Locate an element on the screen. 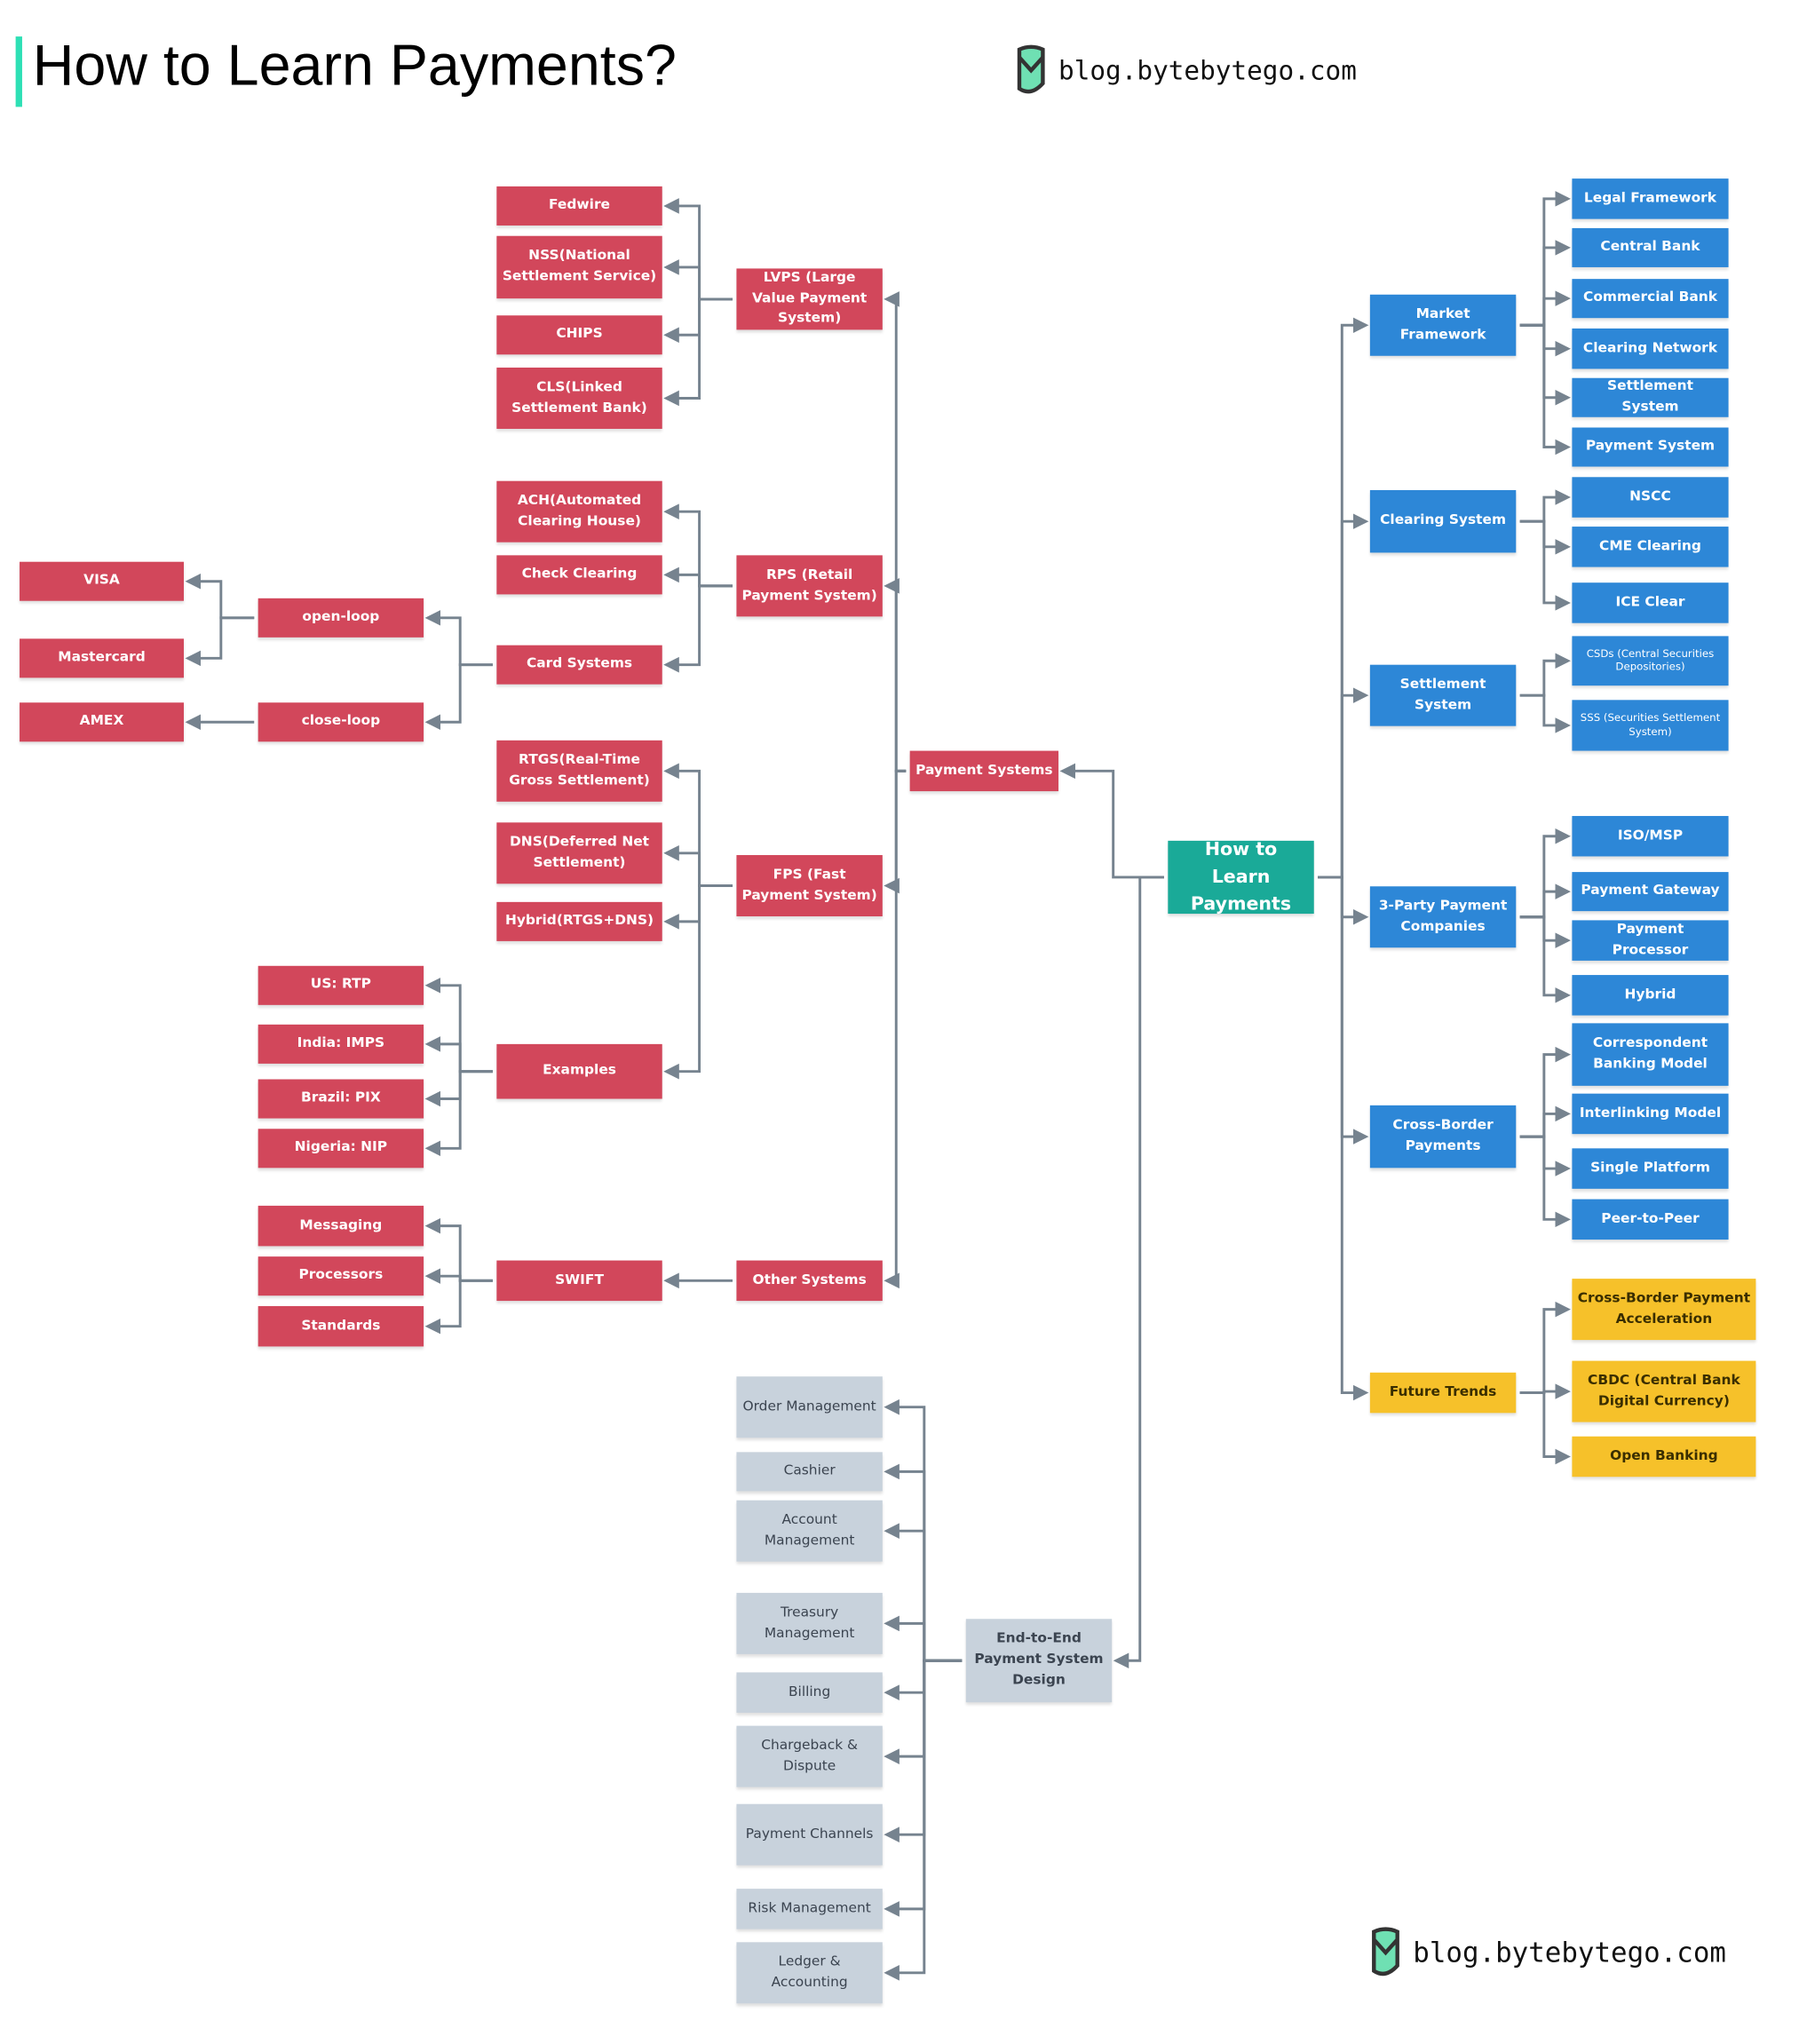 Image resolution: width=1799 pixels, height=2044 pixels. node-label: SSS (Securities Settlement System) is located at coordinates (1650, 724).